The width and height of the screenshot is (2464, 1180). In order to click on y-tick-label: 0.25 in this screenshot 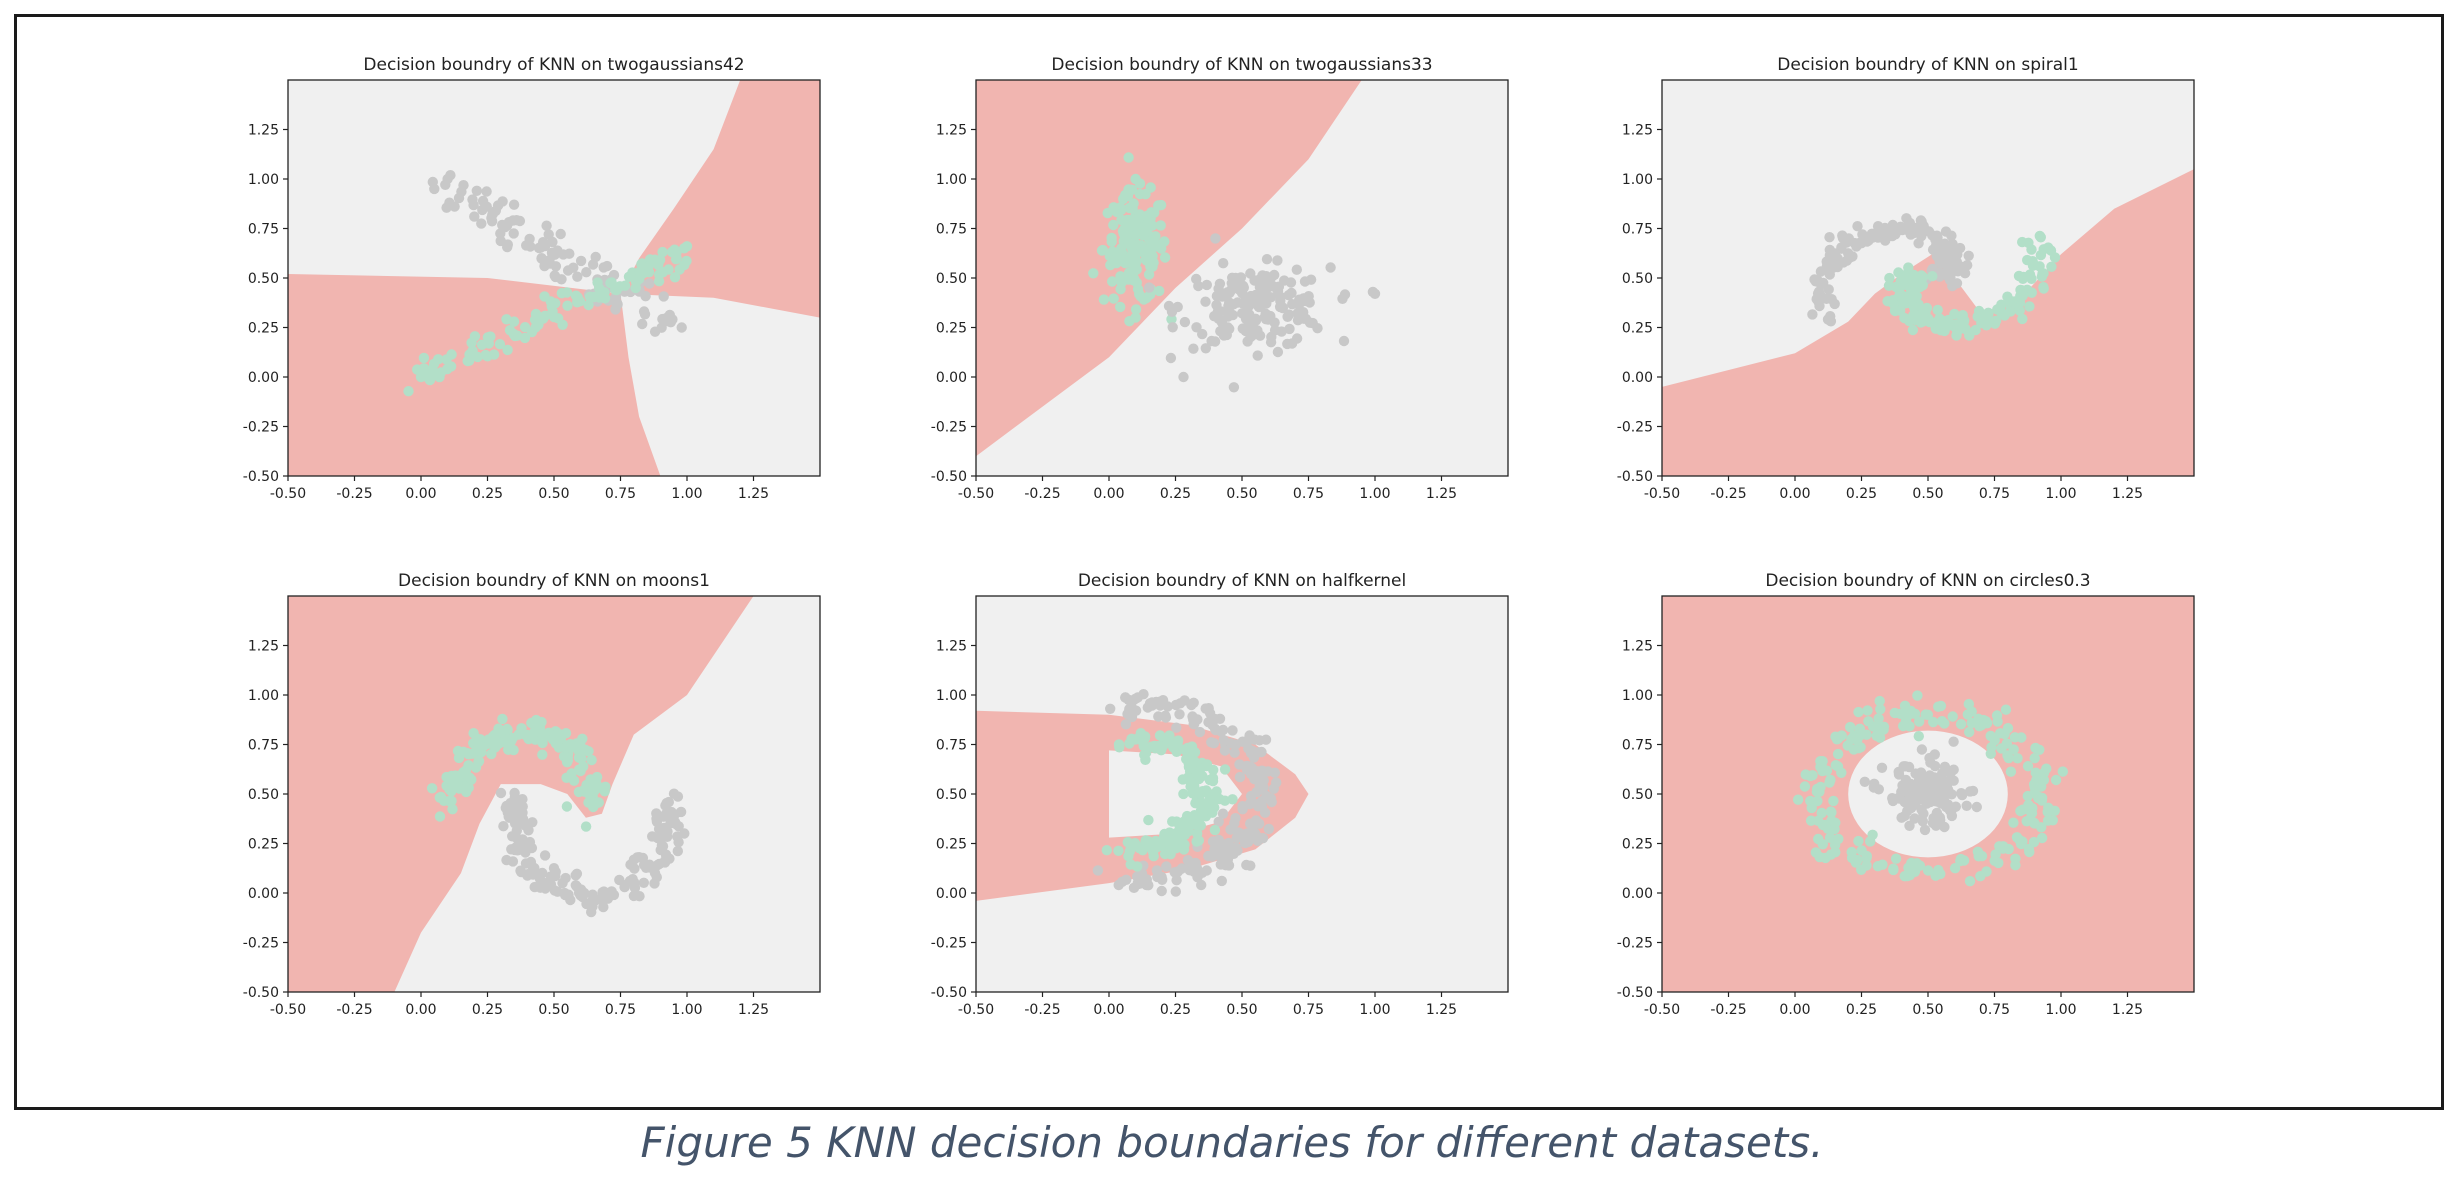, I will do `click(263, 329)`.